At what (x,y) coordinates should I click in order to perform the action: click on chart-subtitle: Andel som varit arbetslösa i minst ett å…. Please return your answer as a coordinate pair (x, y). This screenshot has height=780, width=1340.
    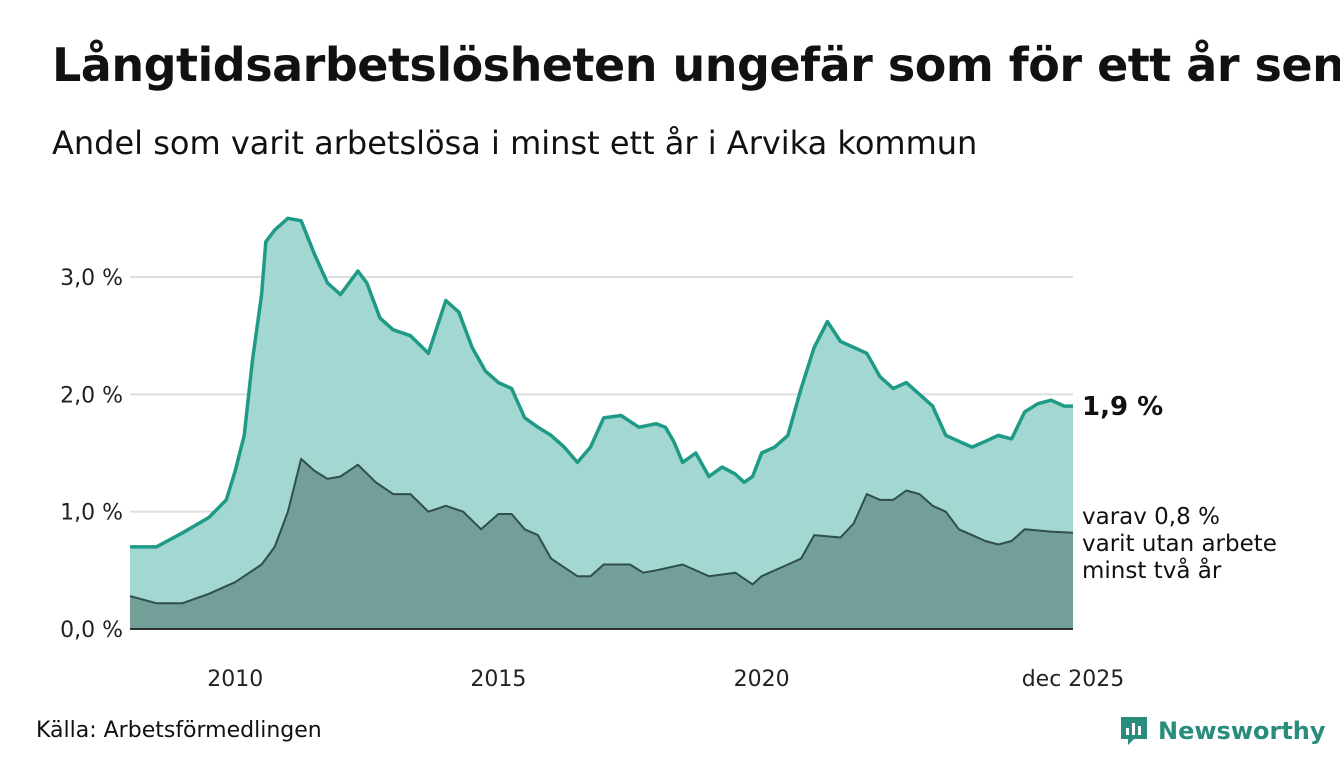
    Looking at the image, I should click on (515, 143).